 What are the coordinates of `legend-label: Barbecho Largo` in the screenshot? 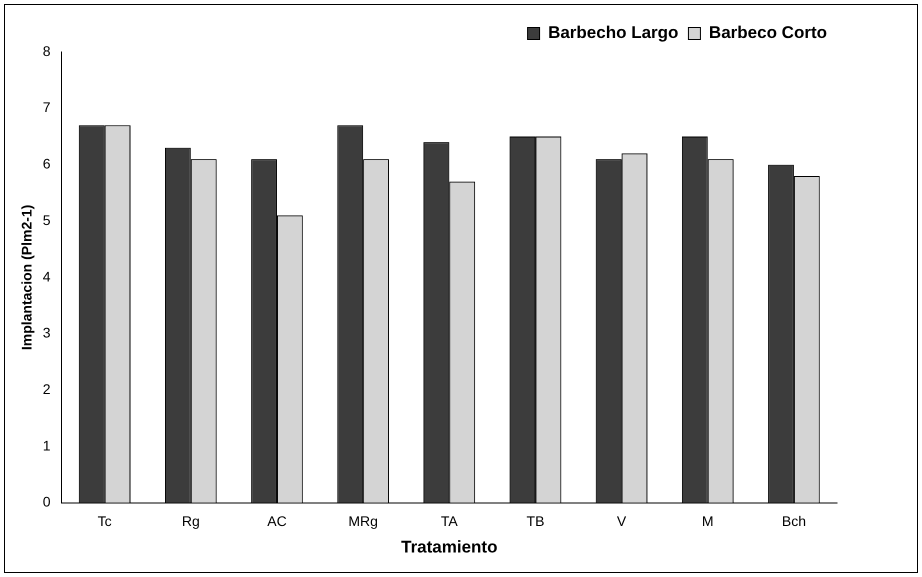 It's located at (613, 32).